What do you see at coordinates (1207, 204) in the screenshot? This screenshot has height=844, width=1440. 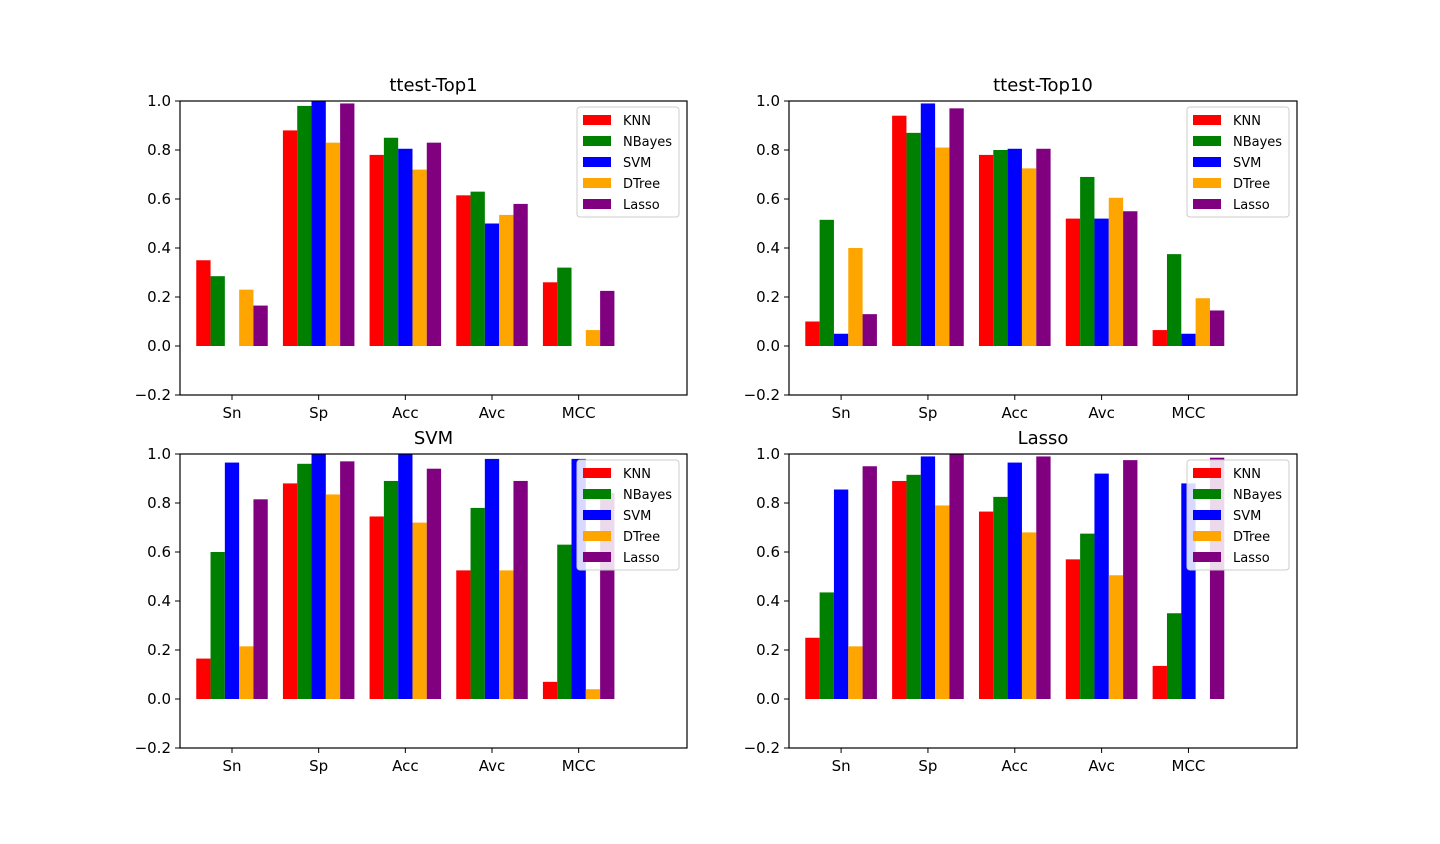 I see `legend-swatch-lasso` at bounding box center [1207, 204].